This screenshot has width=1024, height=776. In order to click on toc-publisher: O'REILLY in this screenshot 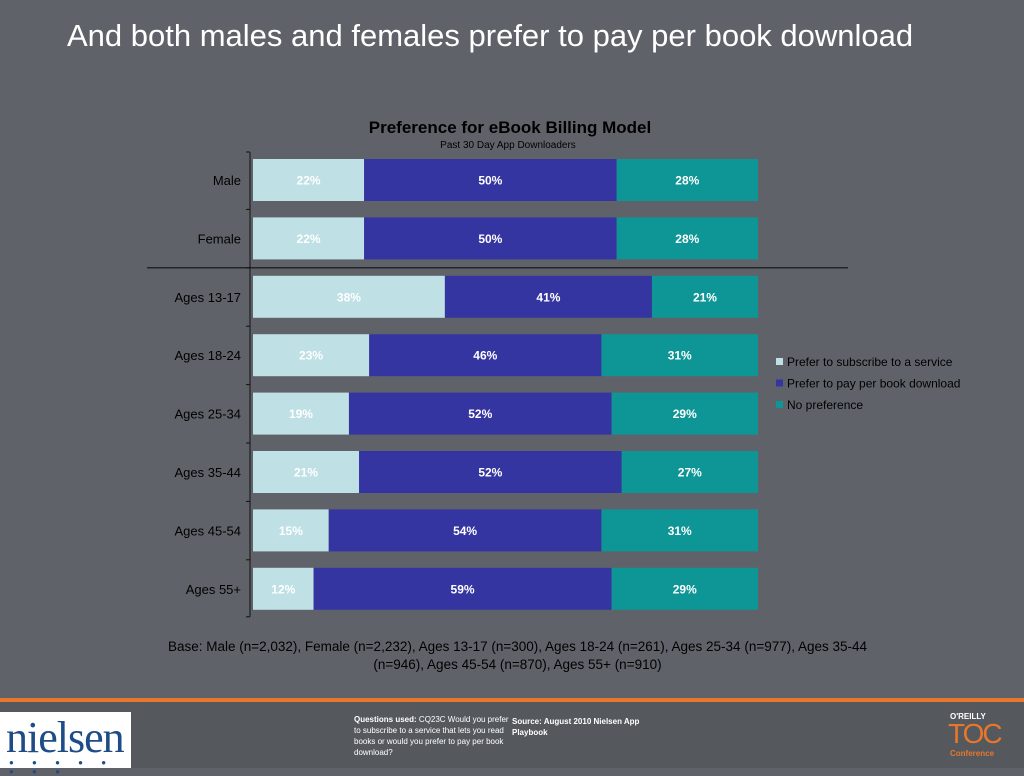, I will do `click(968, 716)`.